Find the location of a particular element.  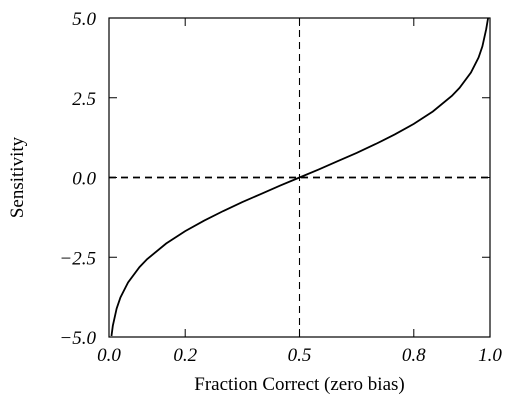

x-tick-label: 1.0 is located at coordinates (490, 355).